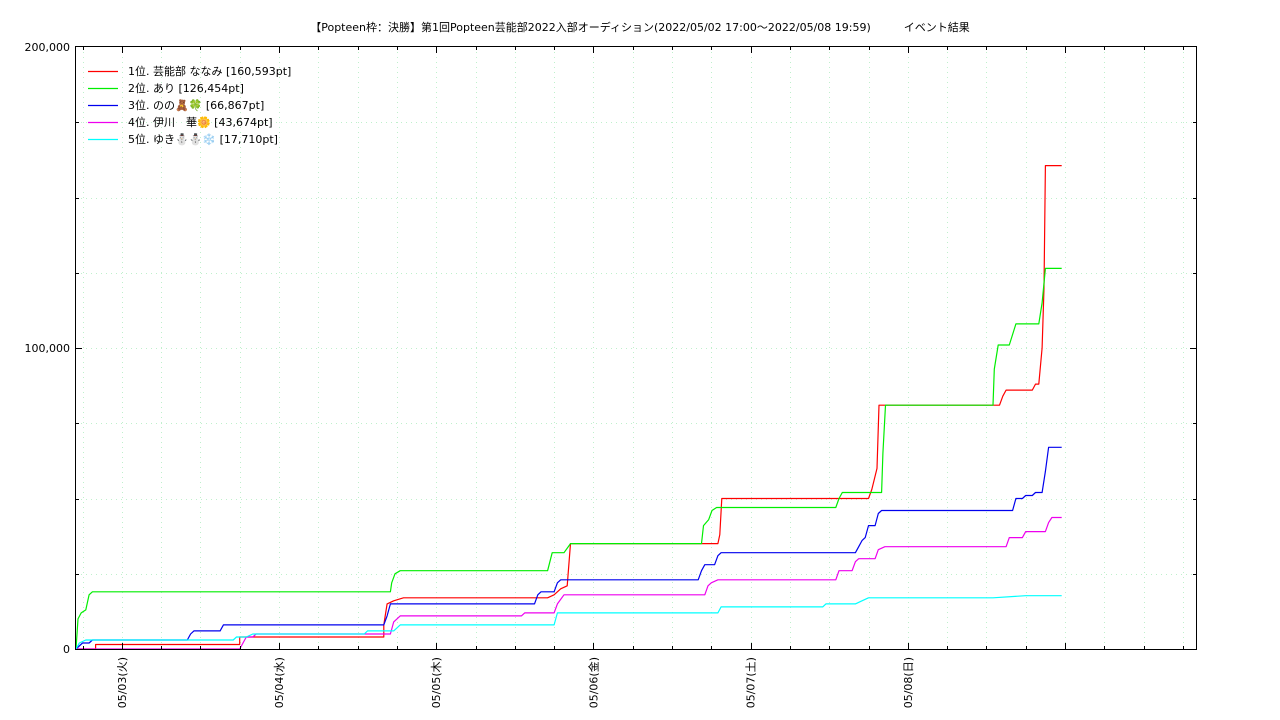 The height and width of the screenshot is (720, 1280). I want to click on y-axis-labels: 0 100,000 200,000, so click(48, 348).